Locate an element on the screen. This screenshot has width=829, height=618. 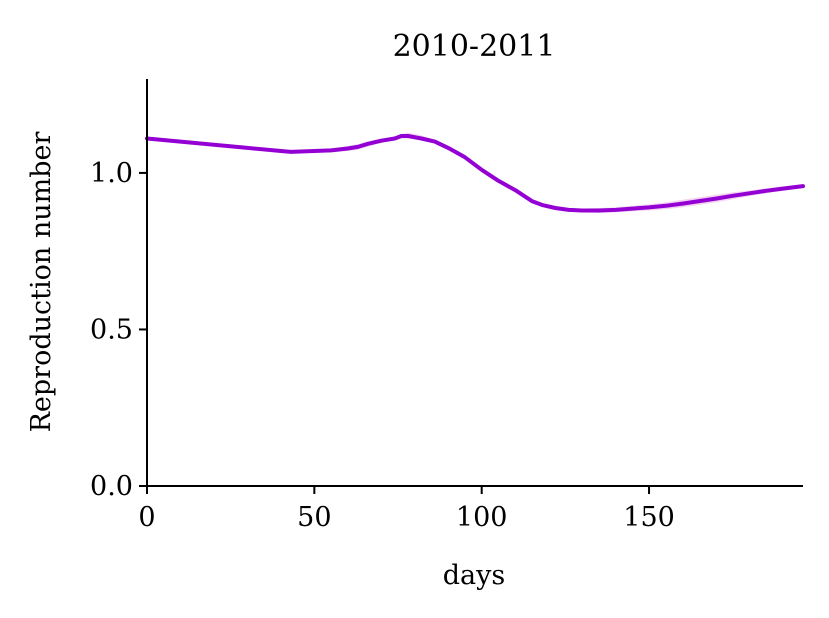
x-tick-label: 50 is located at coordinates (314, 517).